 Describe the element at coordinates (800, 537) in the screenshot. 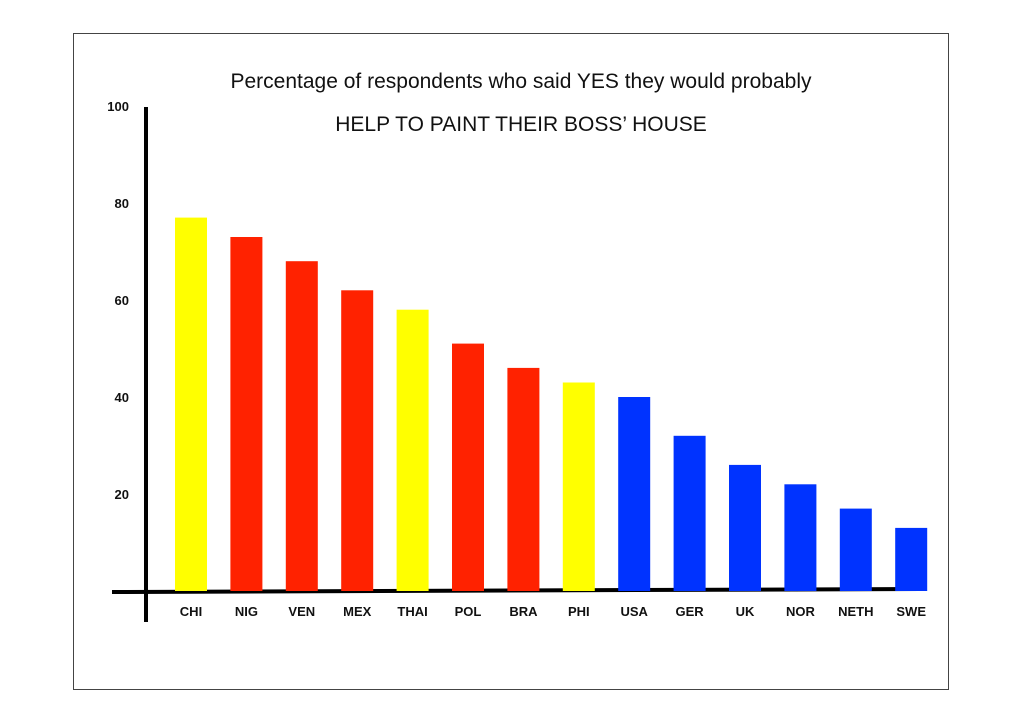

I see `bar-nor` at that location.